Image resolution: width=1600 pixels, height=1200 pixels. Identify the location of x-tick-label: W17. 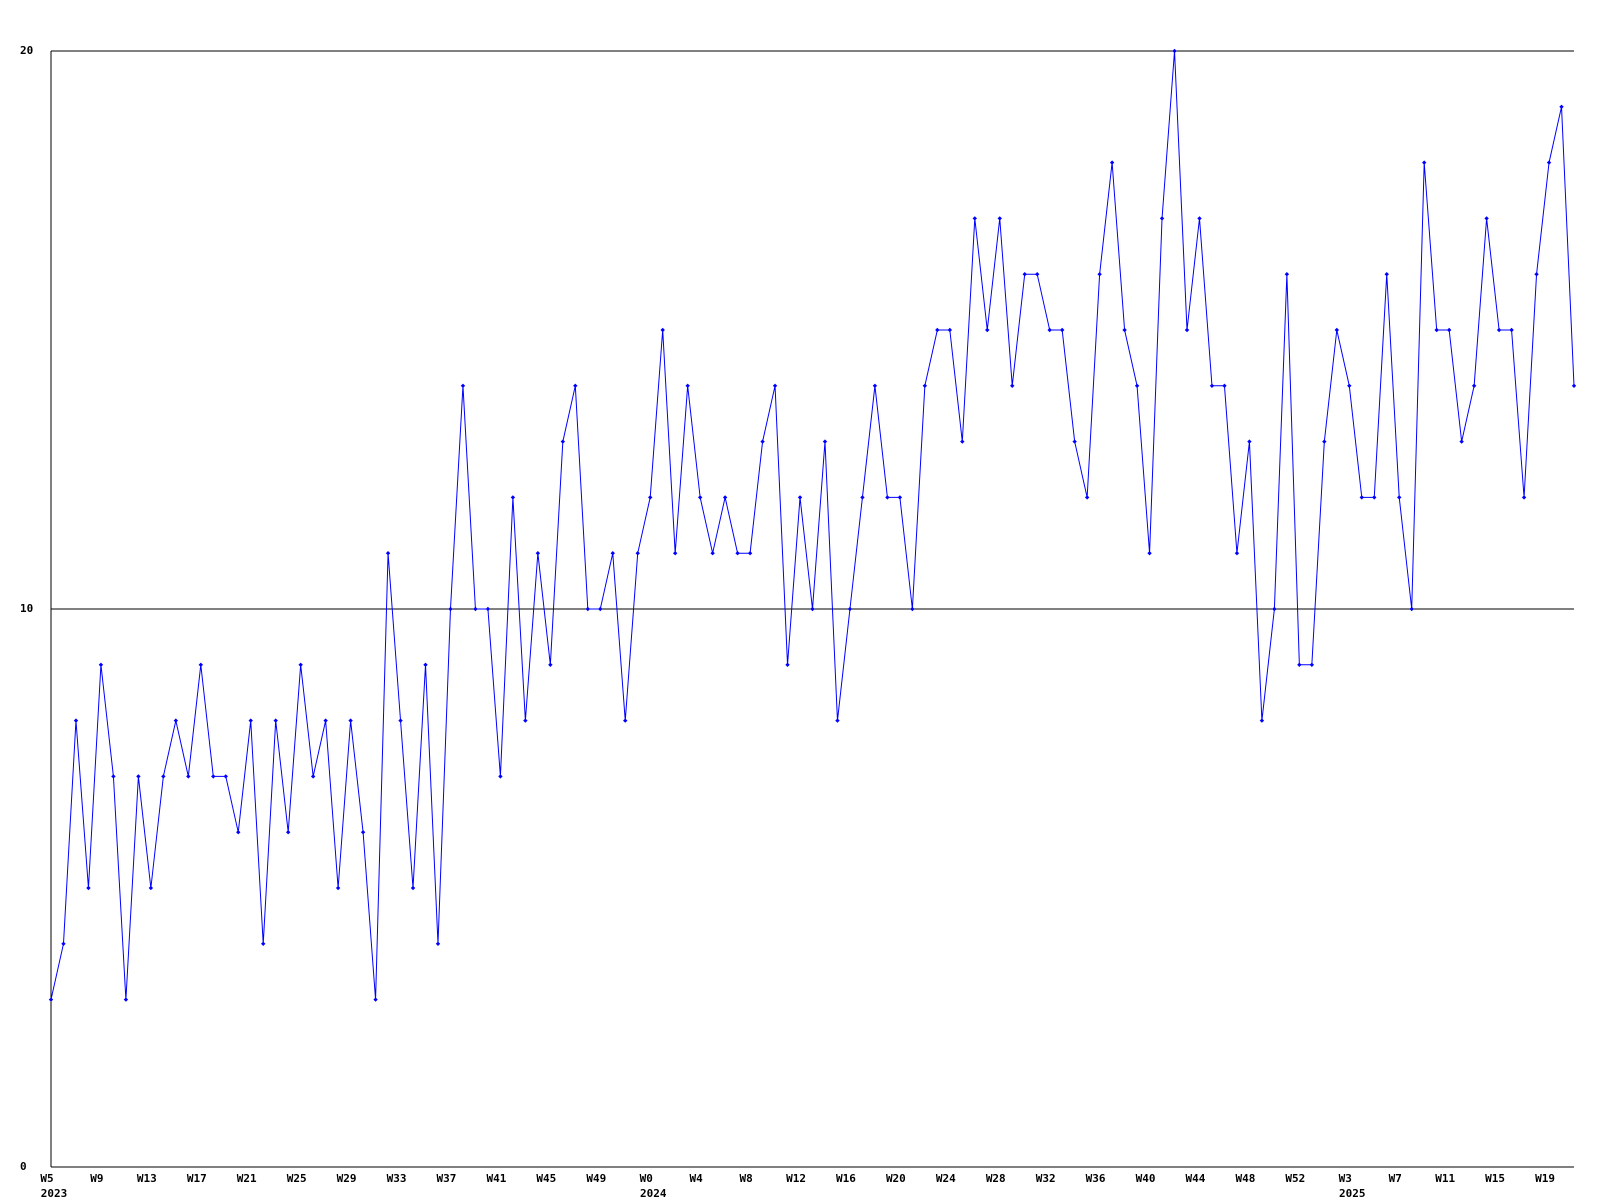
(197, 1178).